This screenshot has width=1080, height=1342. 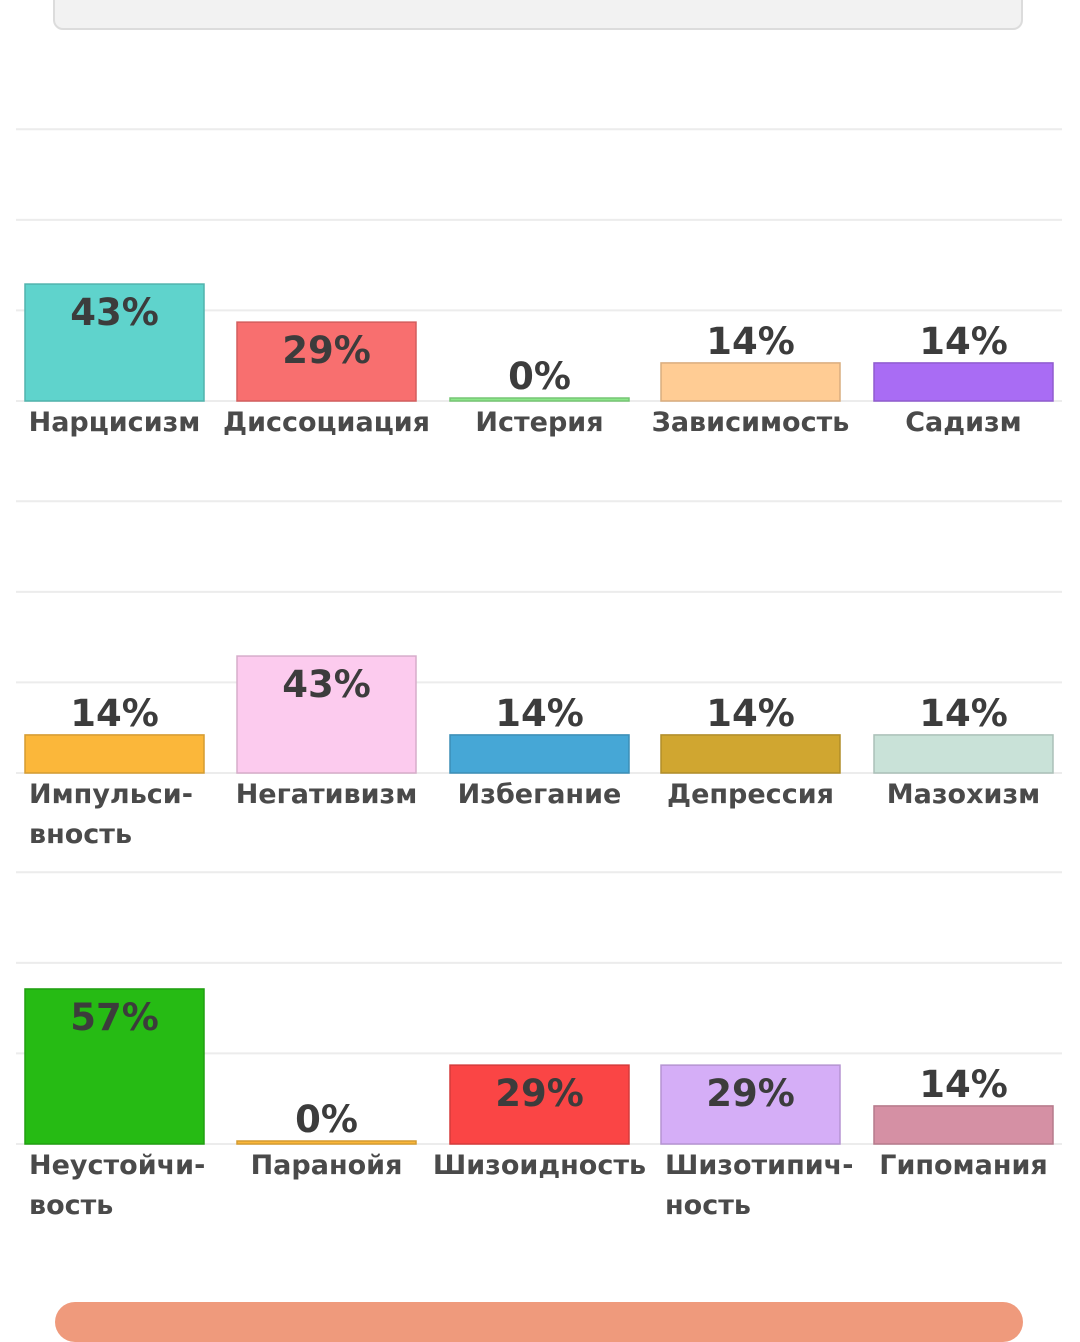 What do you see at coordinates (111, 794) in the screenshot?
I see `category-label: Импульси-` at bounding box center [111, 794].